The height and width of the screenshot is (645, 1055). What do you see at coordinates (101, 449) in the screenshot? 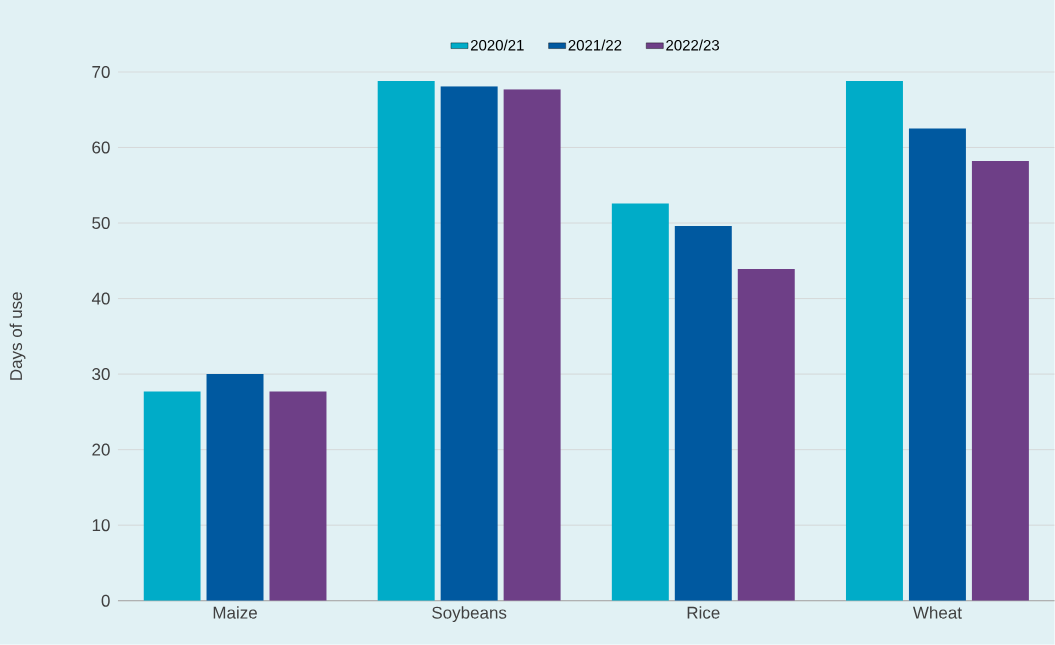
I see `y-tick-label: 20` at bounding box center [101, 449].